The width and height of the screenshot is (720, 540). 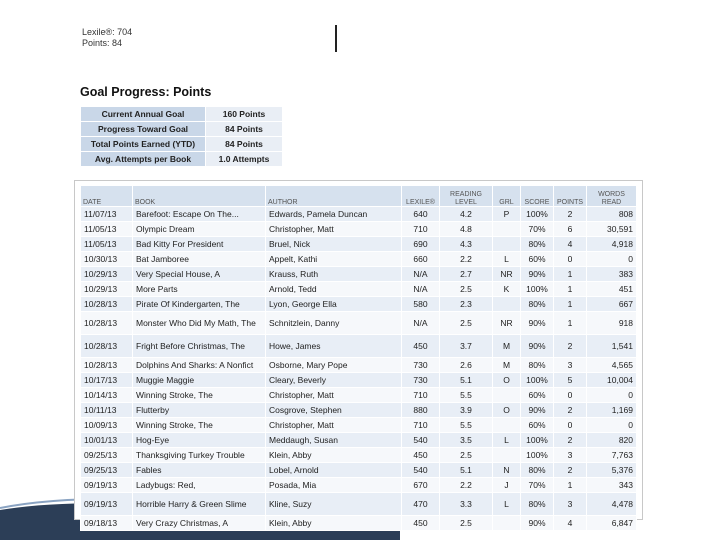 I want to click on book-cell: More Parts, so click(x=199, y=289).